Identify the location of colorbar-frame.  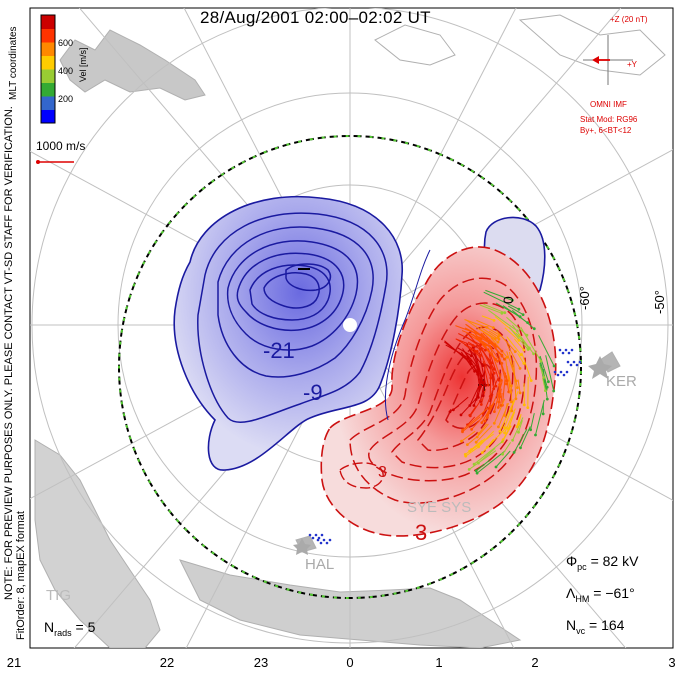
(48, 69).